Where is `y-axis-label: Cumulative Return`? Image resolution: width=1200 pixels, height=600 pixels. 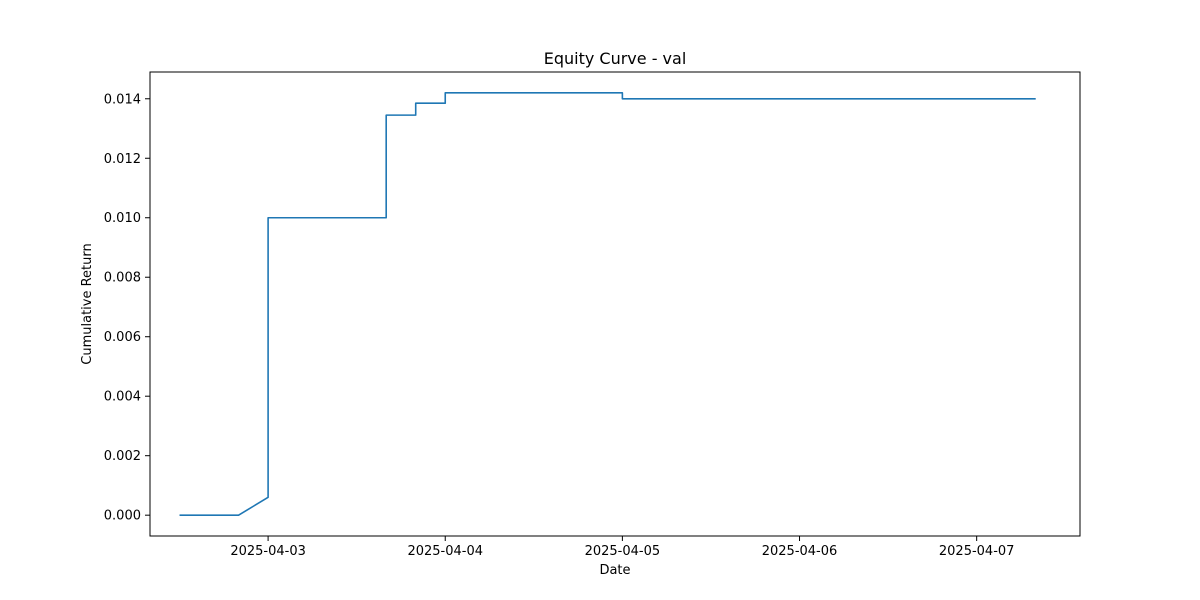
y-axis-label: Cumulative Return is located at coordinates (87, 303).